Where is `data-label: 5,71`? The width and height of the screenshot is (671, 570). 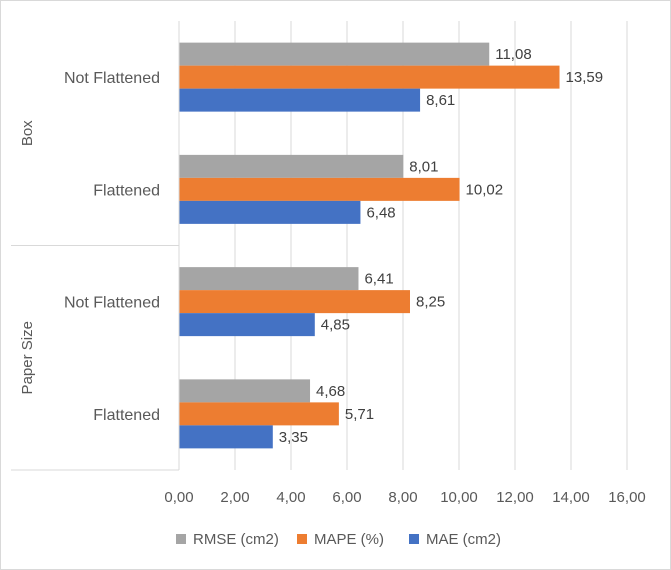
data-label: 5,71 is located at coordinates (359, 414).